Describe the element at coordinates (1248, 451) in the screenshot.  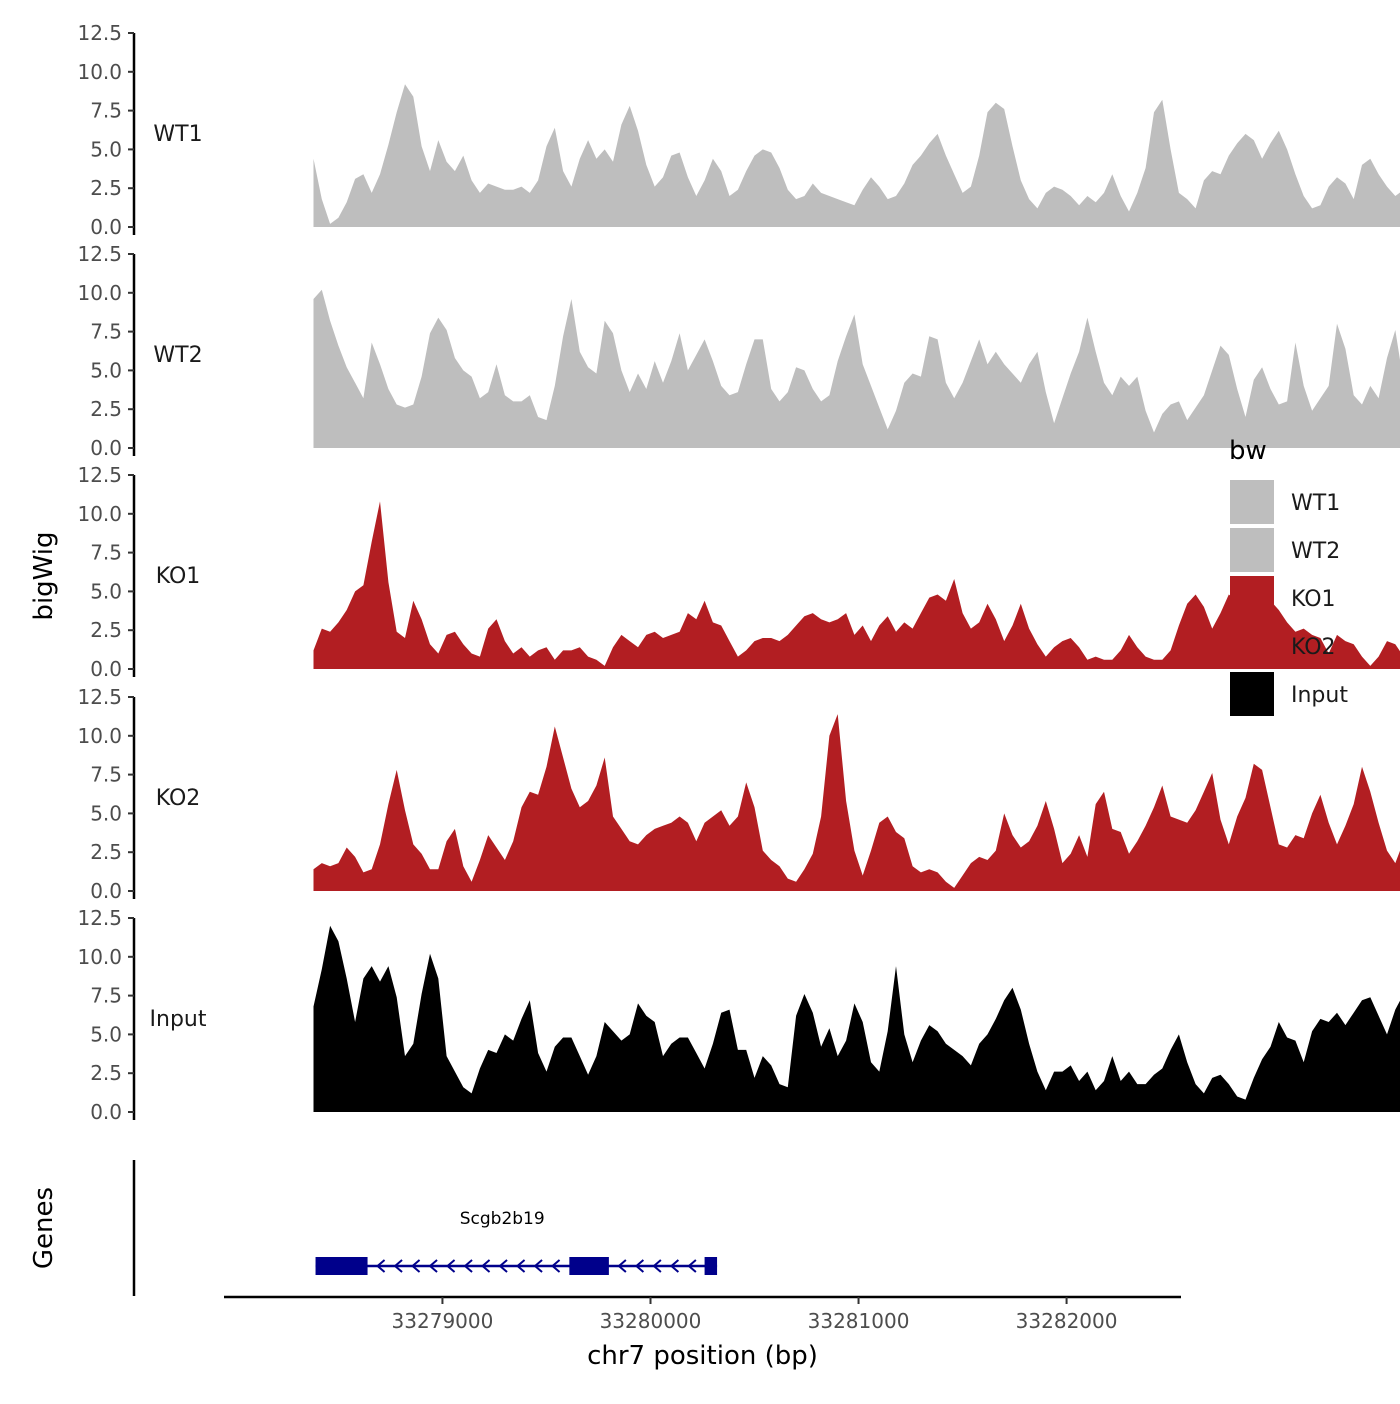
I see `legend-title: bw` at that location.